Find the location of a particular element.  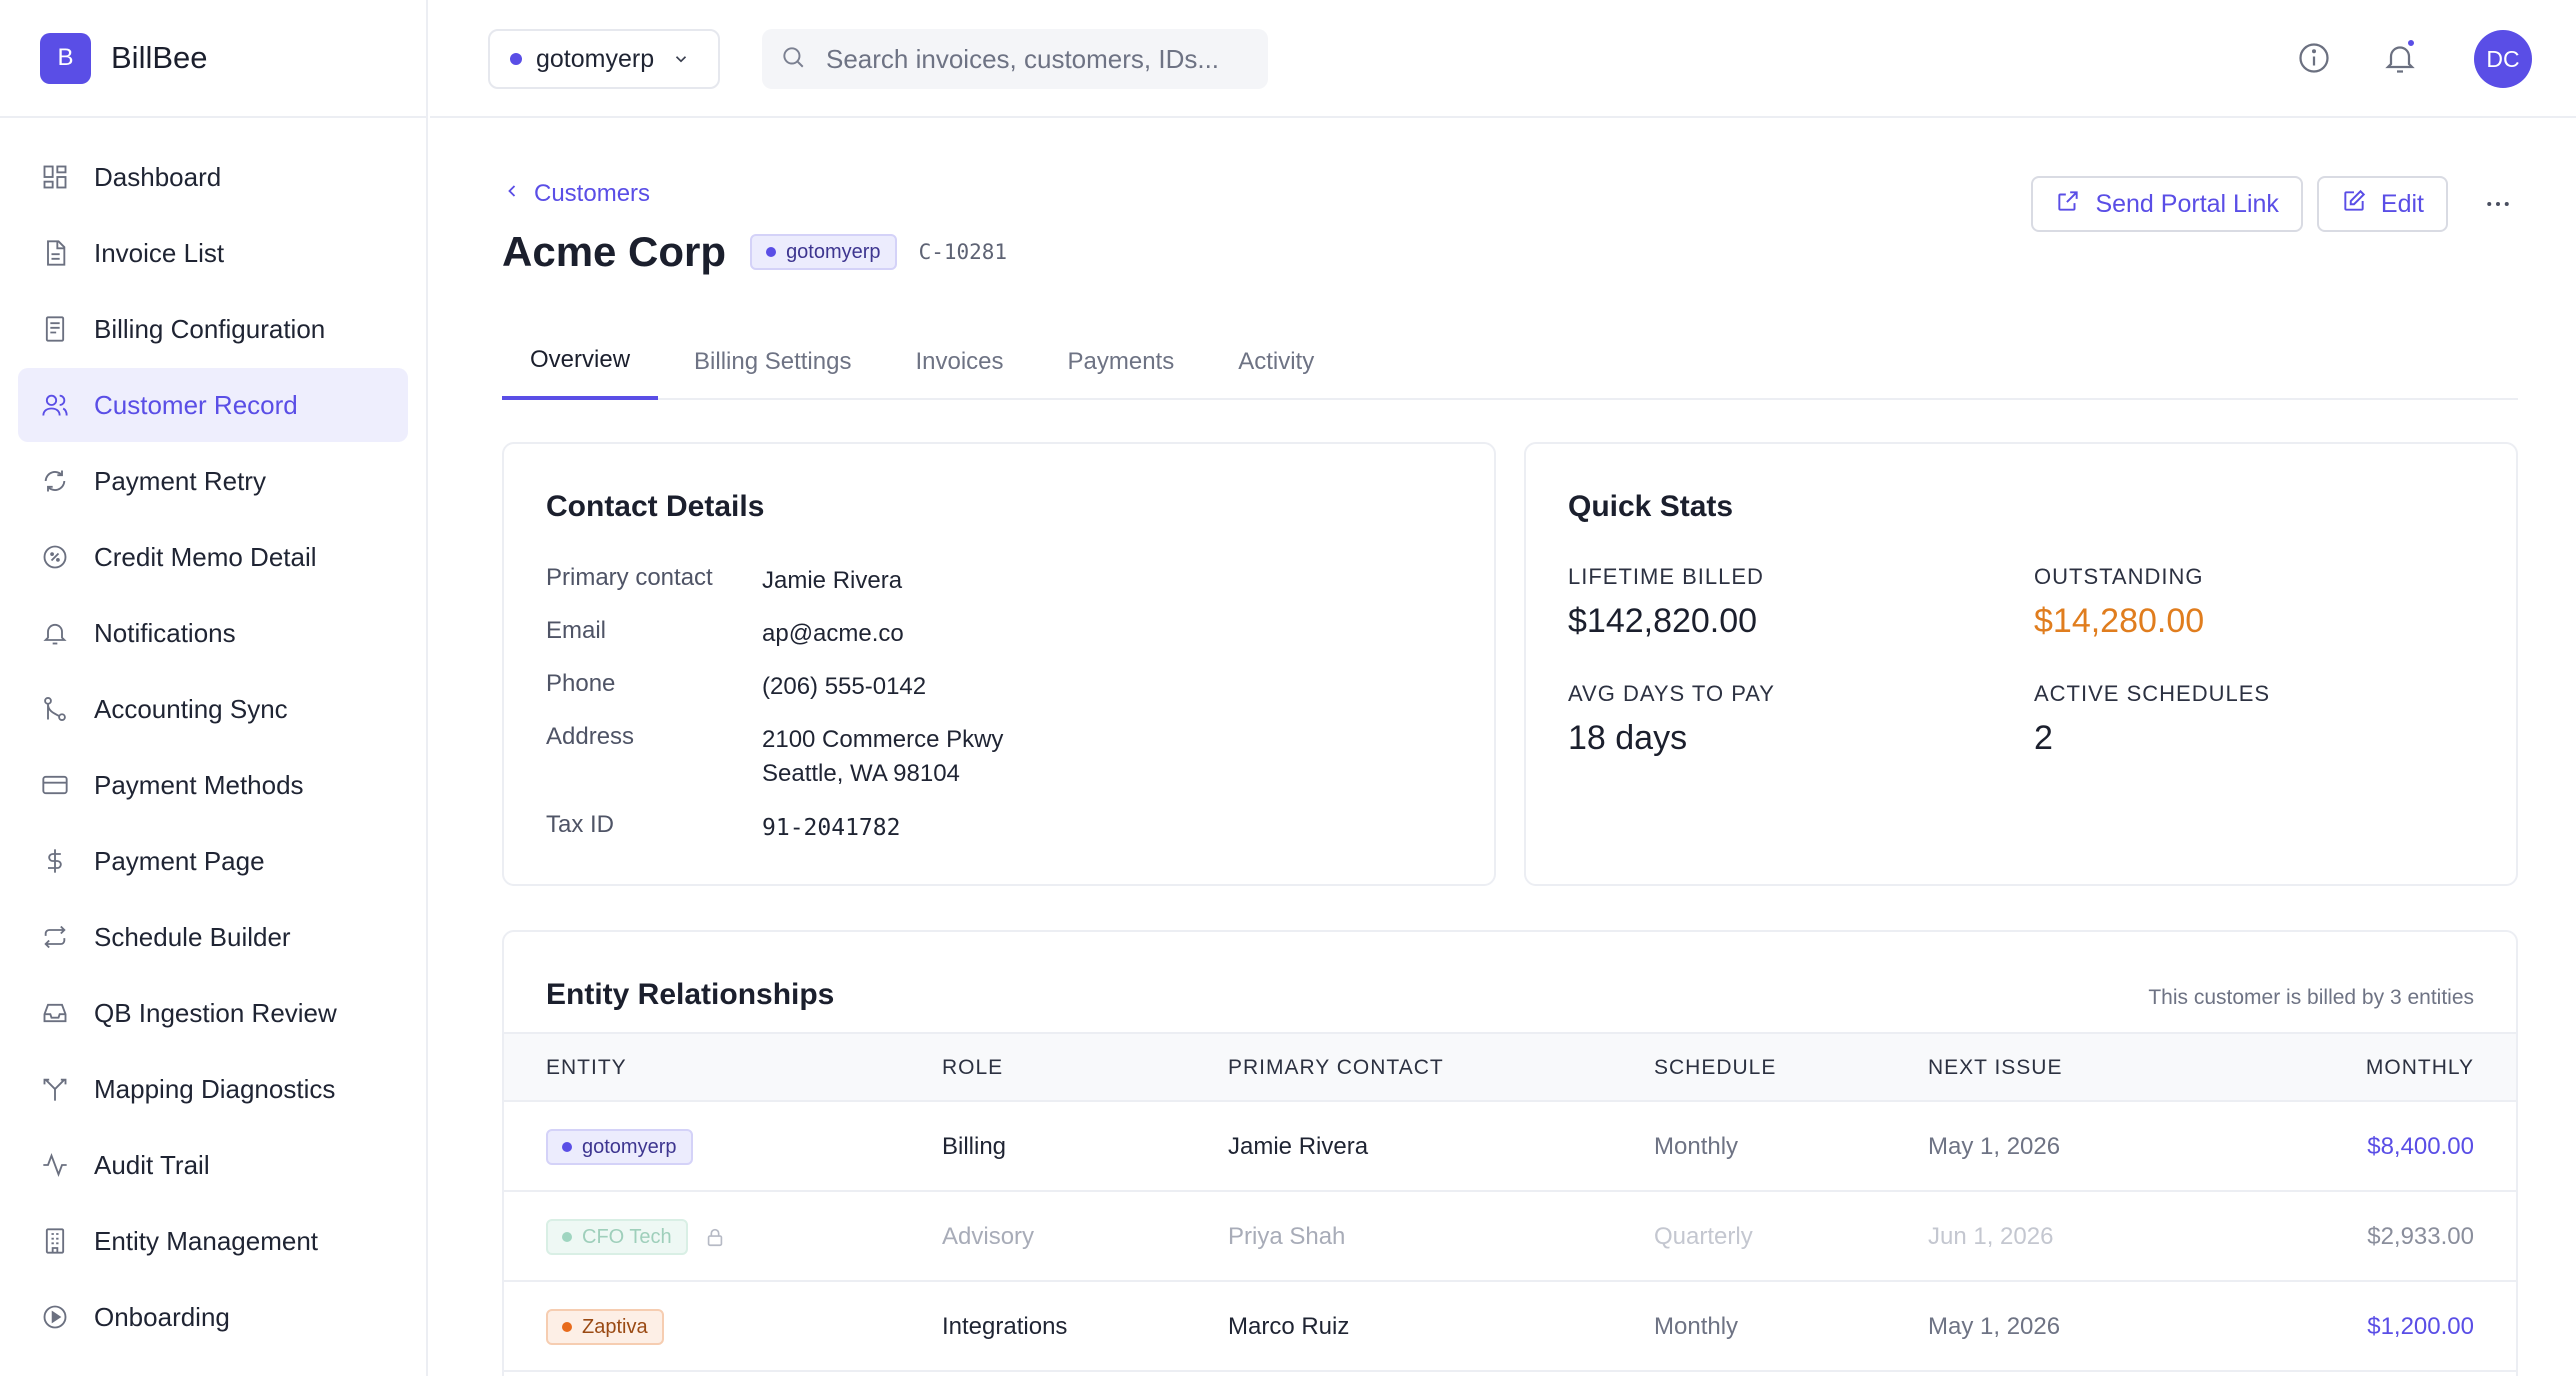

sidebar-item-payment-retry: Payment Retry is located at coordinates (213, 481).